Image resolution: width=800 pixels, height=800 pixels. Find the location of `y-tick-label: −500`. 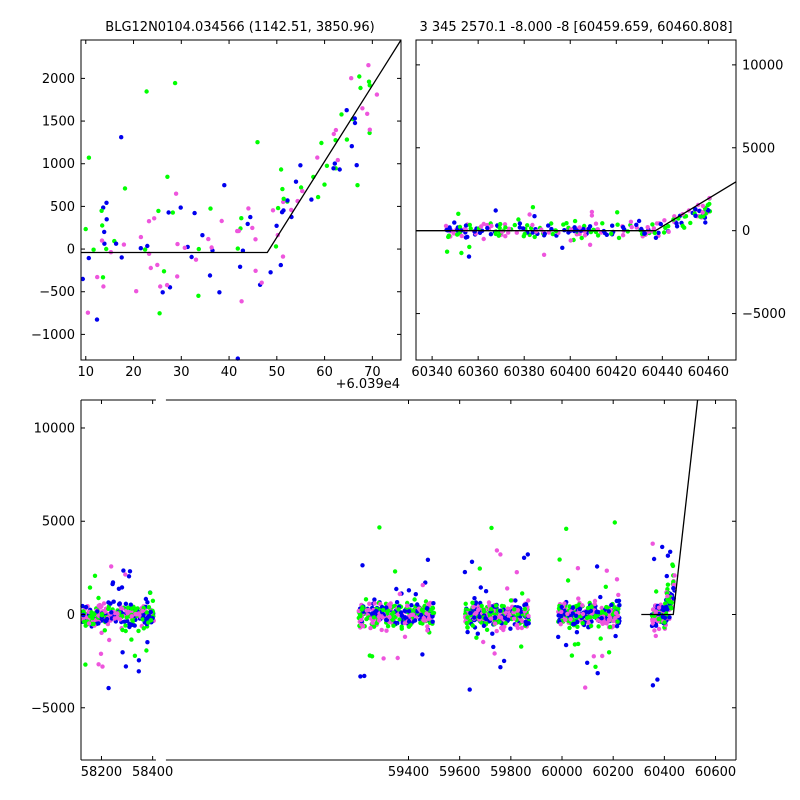

y-tick-label: −500 is located at coordinates (57, 292).